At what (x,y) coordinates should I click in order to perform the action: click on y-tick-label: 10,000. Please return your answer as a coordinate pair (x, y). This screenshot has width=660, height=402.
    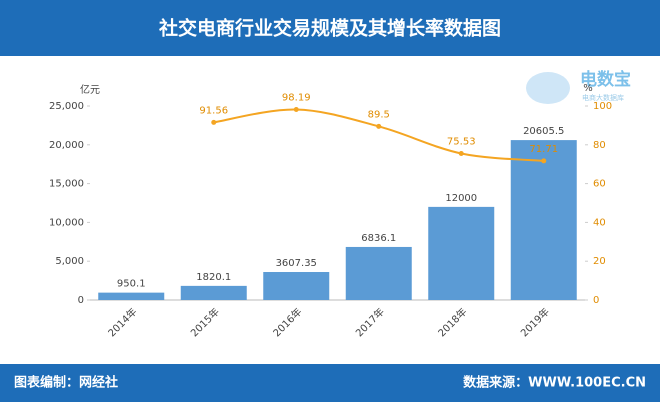
    Looking at the image, I should click on (66, 222).